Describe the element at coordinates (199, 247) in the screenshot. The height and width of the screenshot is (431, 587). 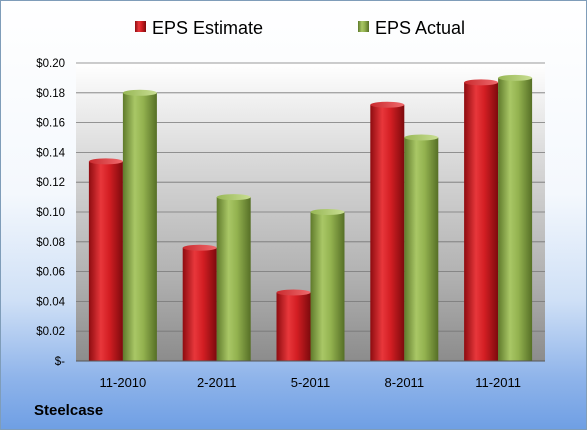
I see `bar-cap-eps-estimate-2-2011` at that location.